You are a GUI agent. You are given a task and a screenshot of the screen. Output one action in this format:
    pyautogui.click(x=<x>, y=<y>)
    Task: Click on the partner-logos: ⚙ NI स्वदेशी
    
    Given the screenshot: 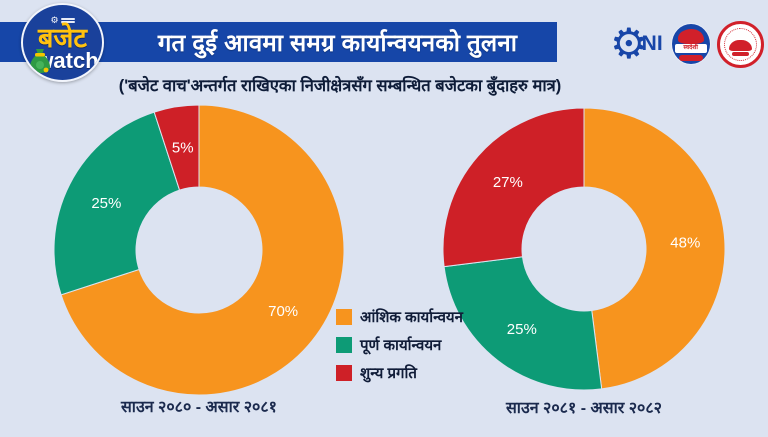 What is the action you would take?
    pyautogui.click(x=687, y=44)
    